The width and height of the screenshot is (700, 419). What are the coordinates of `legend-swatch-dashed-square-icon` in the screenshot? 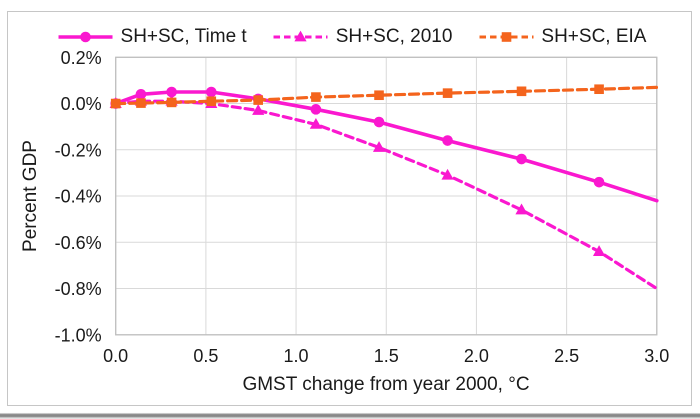 It's located at (506, 37).